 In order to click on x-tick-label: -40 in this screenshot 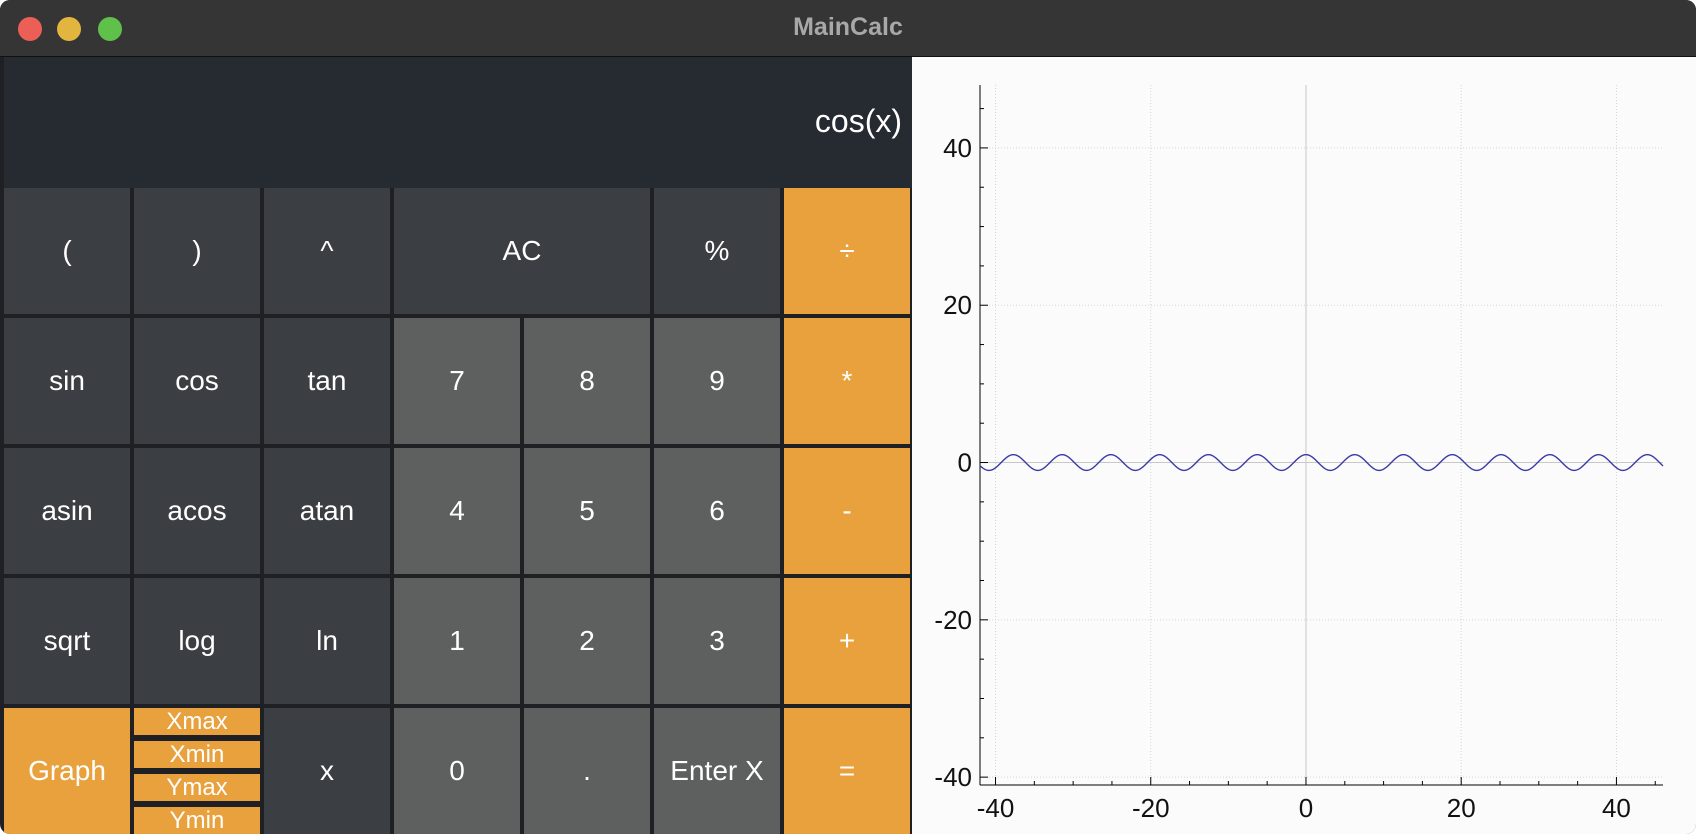, I will do `click(996, 808)`.